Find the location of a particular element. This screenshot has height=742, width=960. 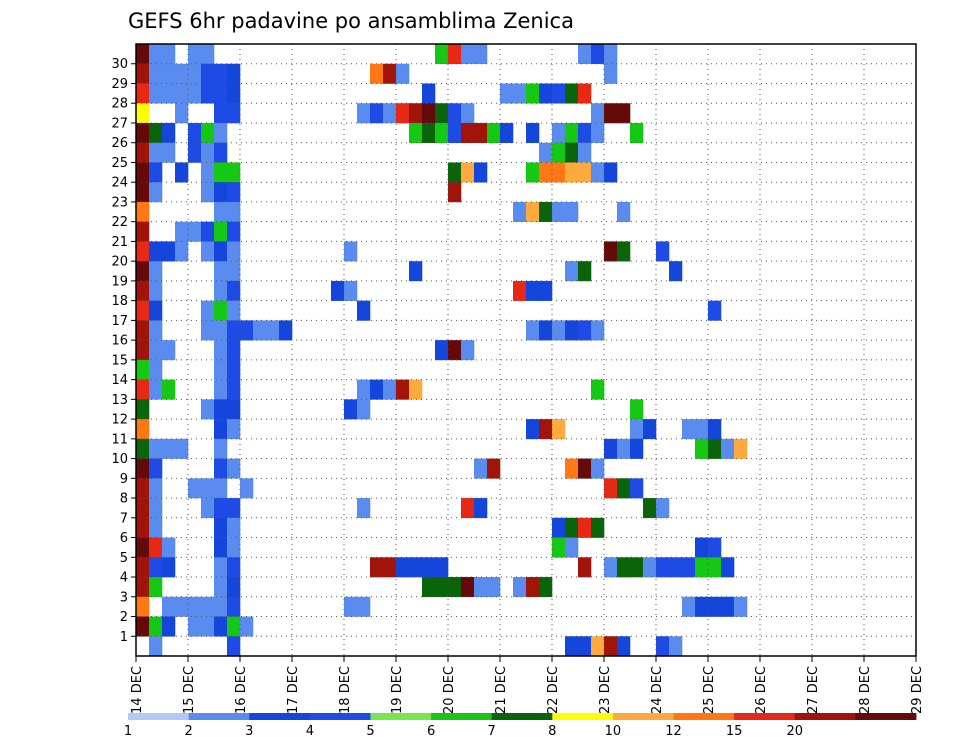

y-tick-label: 26 is located at coordinates (119, 143).